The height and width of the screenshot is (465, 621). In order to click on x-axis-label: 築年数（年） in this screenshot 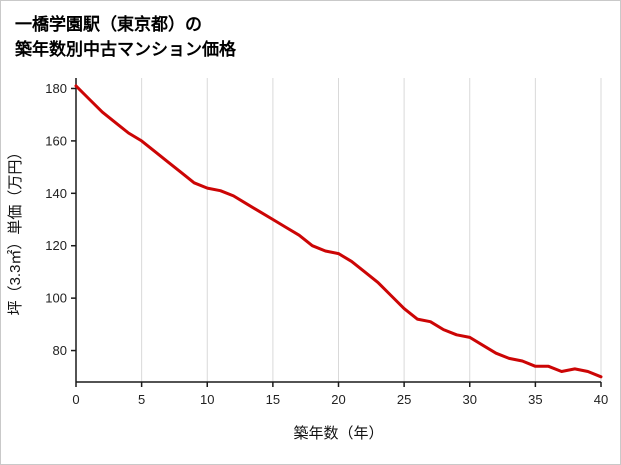, I will do `click(338, 433)`.